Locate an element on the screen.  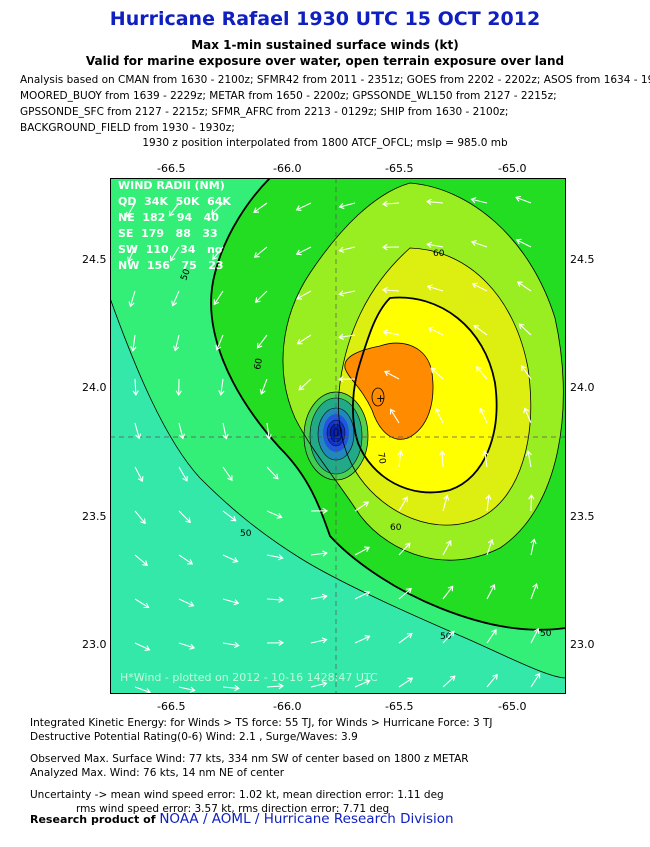
x-tick-bottom: -66.0 is located at coordinates (287, 706).